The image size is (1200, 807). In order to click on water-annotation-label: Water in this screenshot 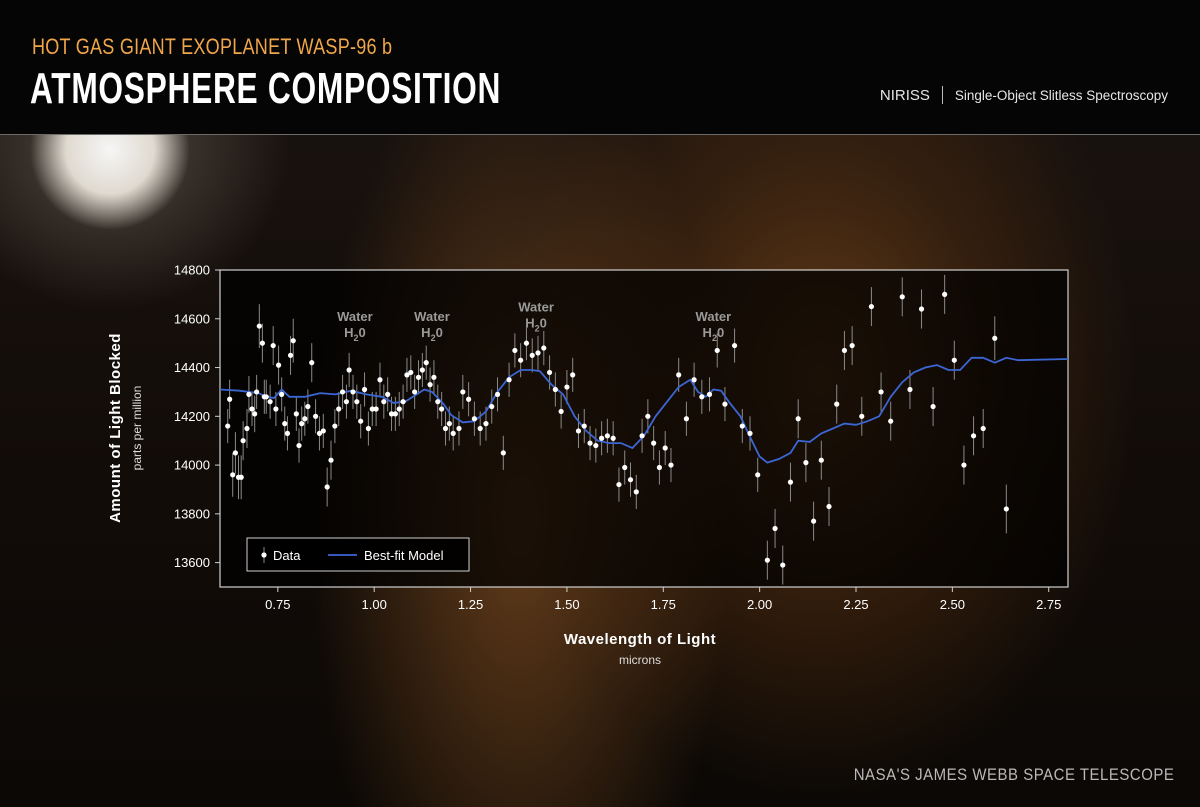, I will do `click(355, 316)`.